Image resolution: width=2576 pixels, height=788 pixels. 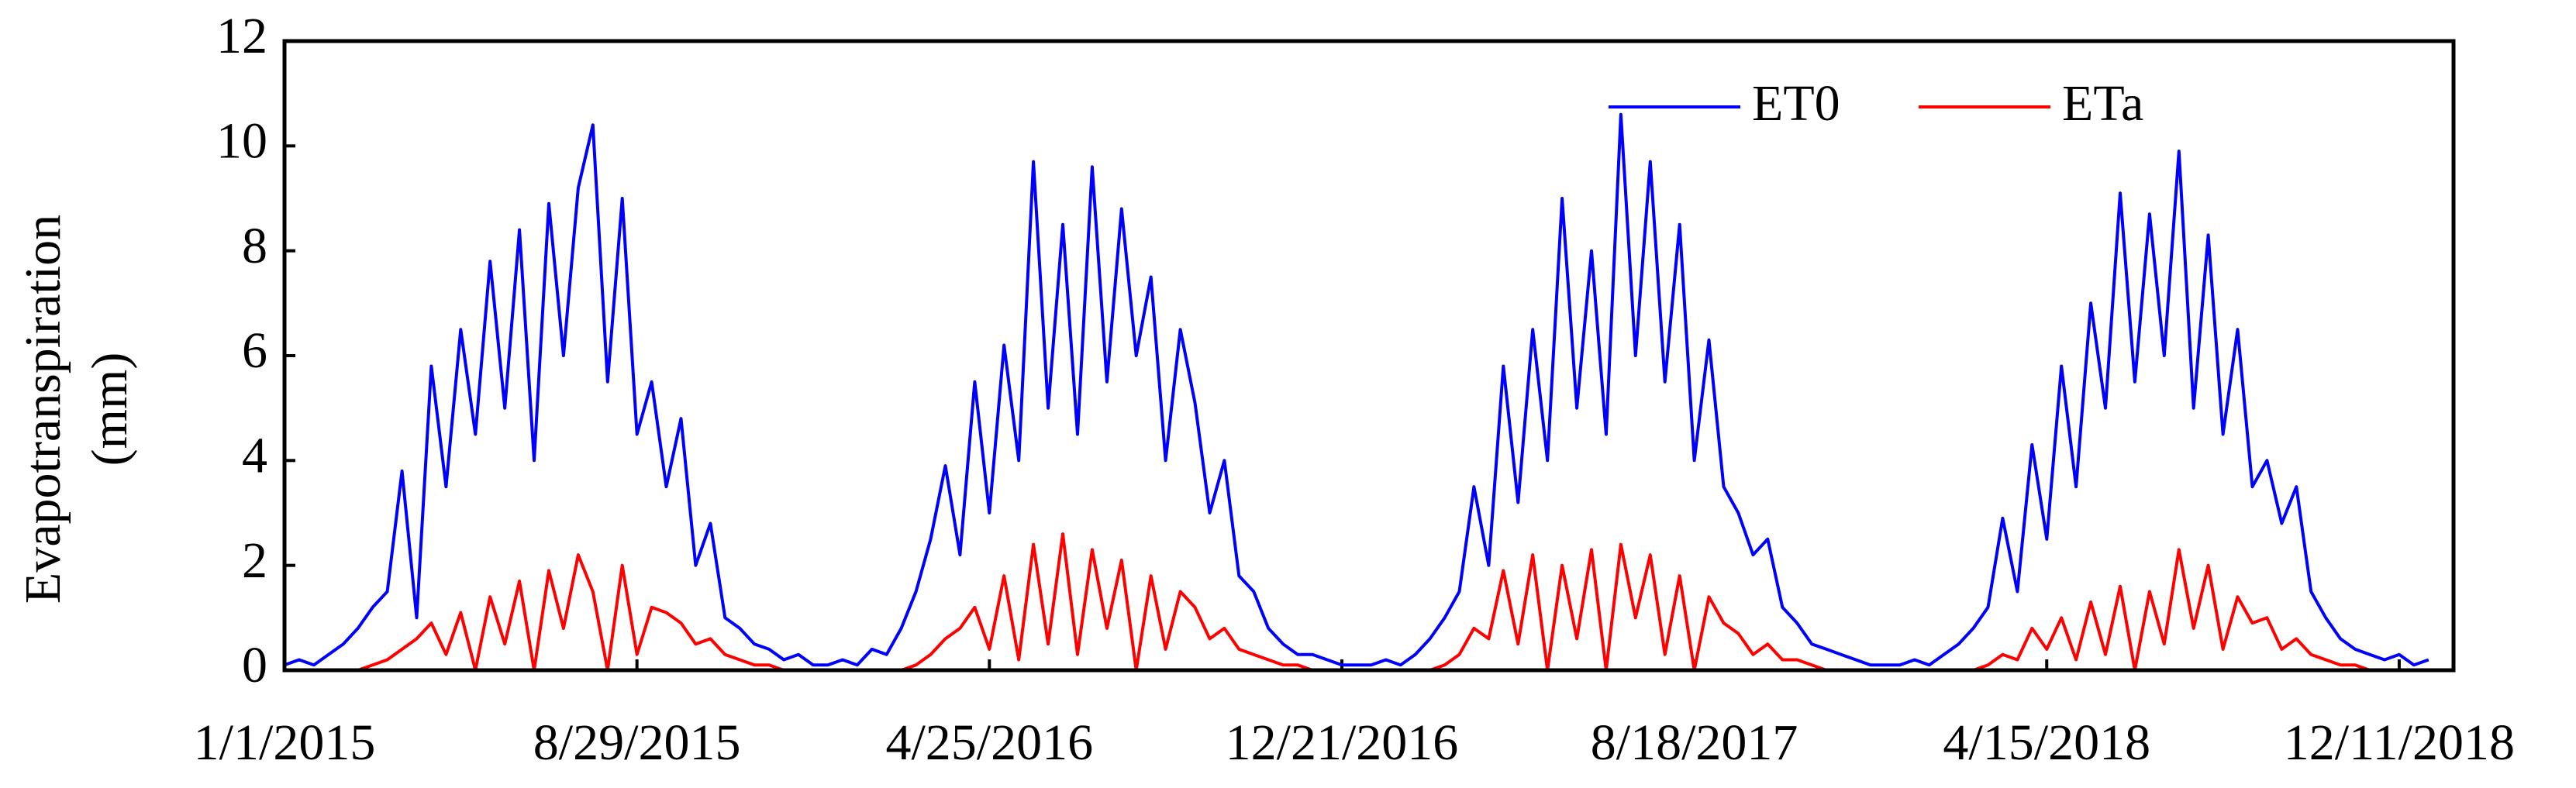 What do you see at coordinates (1876, 103) in the screenshot?
I see `legend: ET0 ETa` at bounding box center [1876, 103].